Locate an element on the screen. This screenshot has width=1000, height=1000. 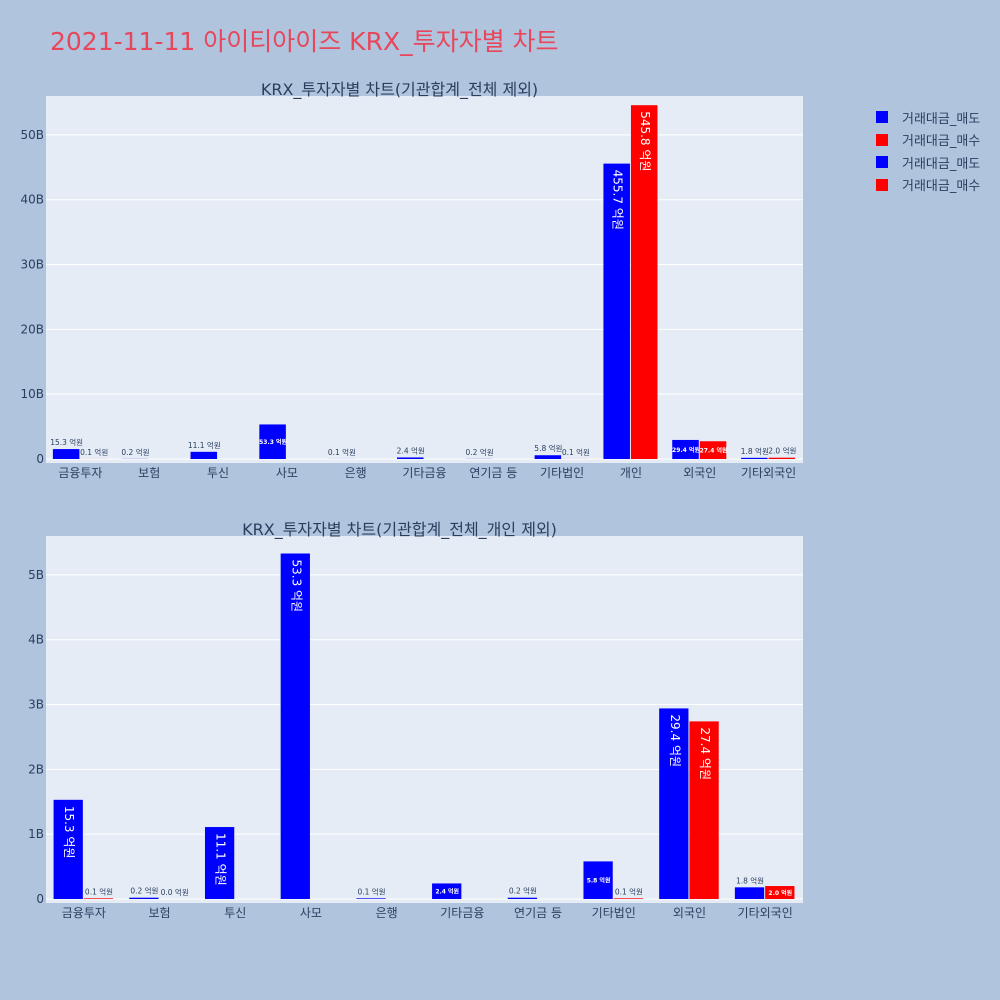
y-tick-label: 1B is located at coordinates (36, 834).